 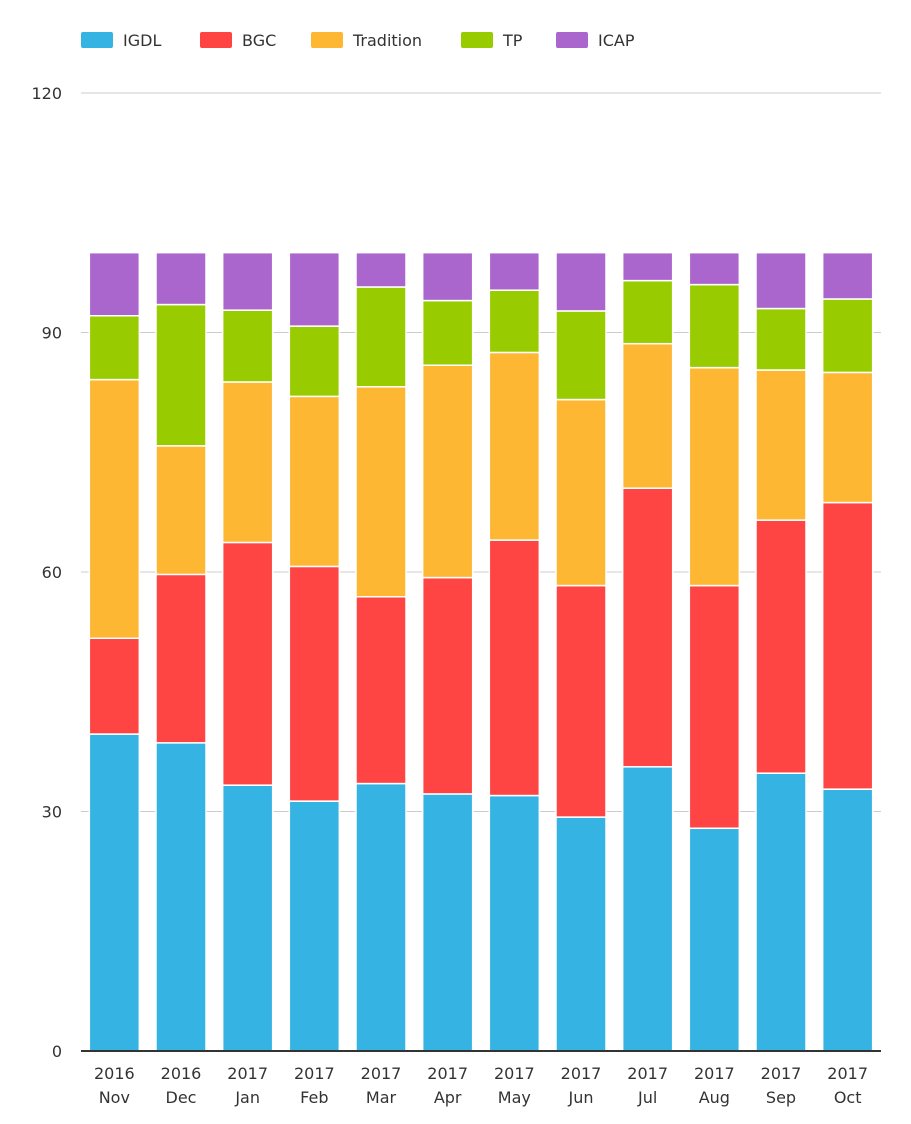 I want to click on x-tick-label-month: Dec, so click(x=181, y=1097).